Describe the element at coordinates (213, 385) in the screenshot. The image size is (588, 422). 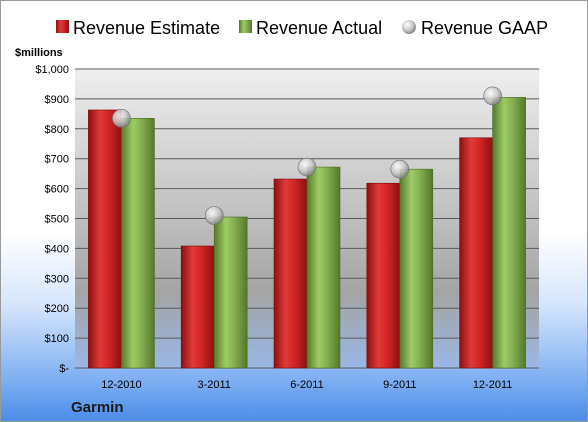
I see `x-tick-label: 3-2011` at that location.